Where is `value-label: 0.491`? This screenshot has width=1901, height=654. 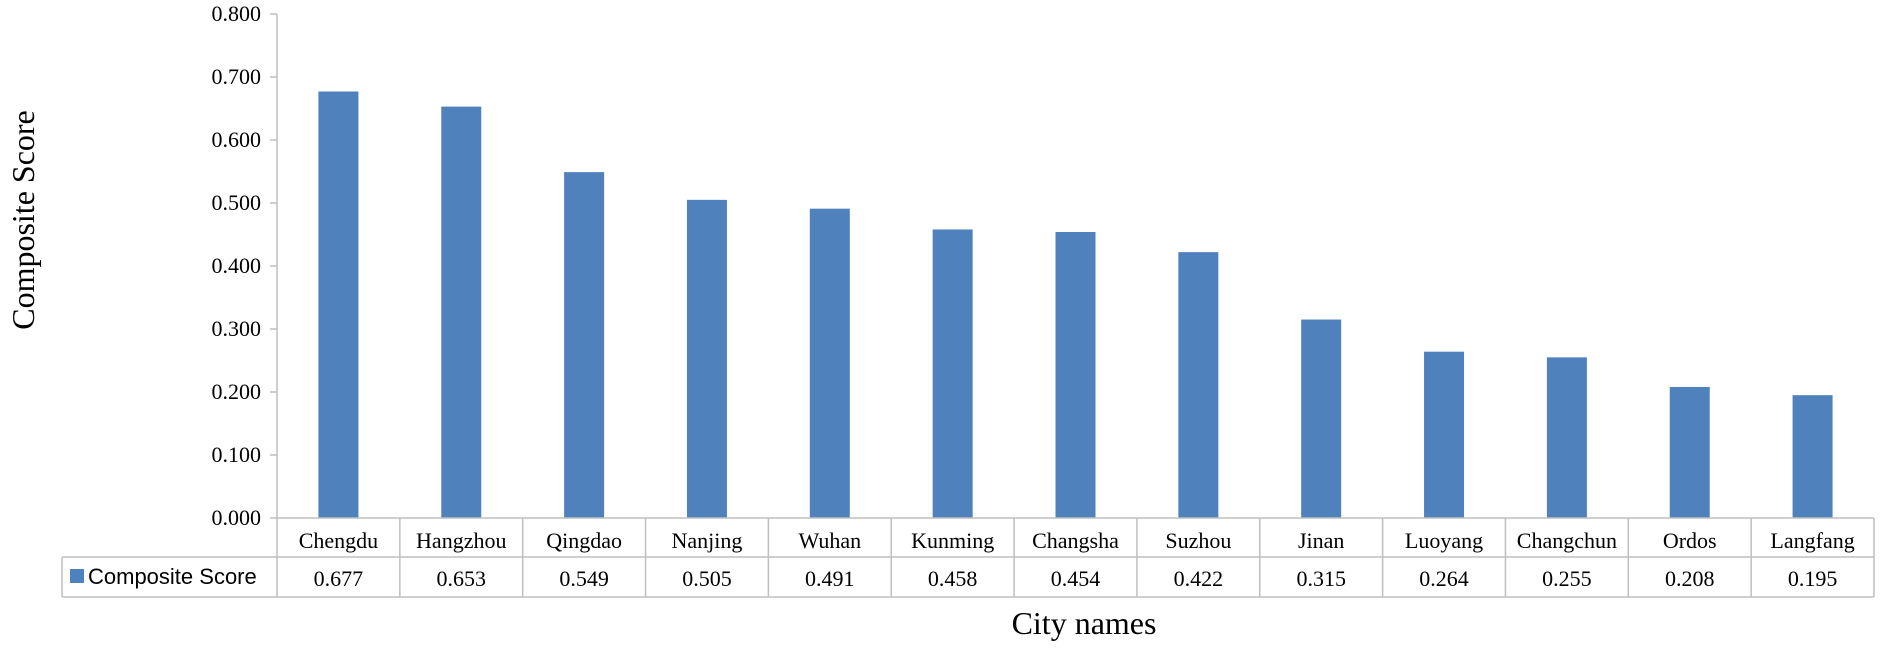
value-label: 0.491 is located at coordinates (830, 578).